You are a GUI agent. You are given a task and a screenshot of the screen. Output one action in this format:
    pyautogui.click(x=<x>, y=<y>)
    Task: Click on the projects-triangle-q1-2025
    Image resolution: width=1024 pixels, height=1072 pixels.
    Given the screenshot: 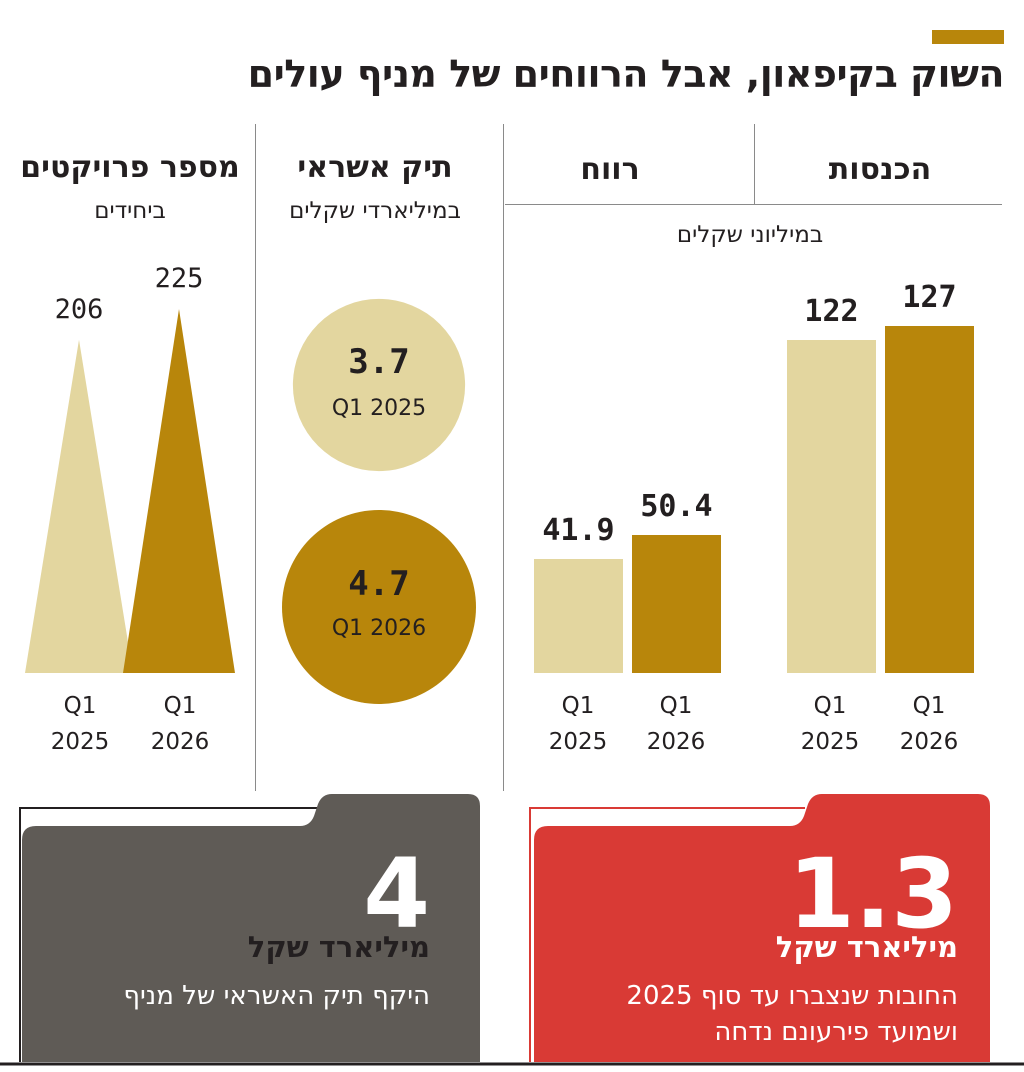 What is the action you would take?
    pyautogui.click(x=79, y=506)
    